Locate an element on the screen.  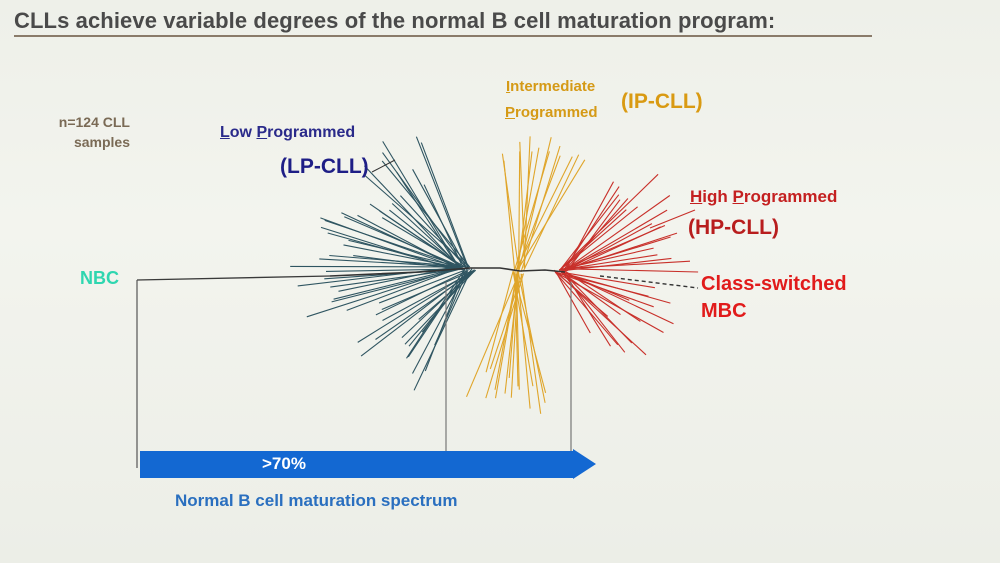
hp-cll-abbrev: (HP-CLL) is located at coordinates (733, 227).